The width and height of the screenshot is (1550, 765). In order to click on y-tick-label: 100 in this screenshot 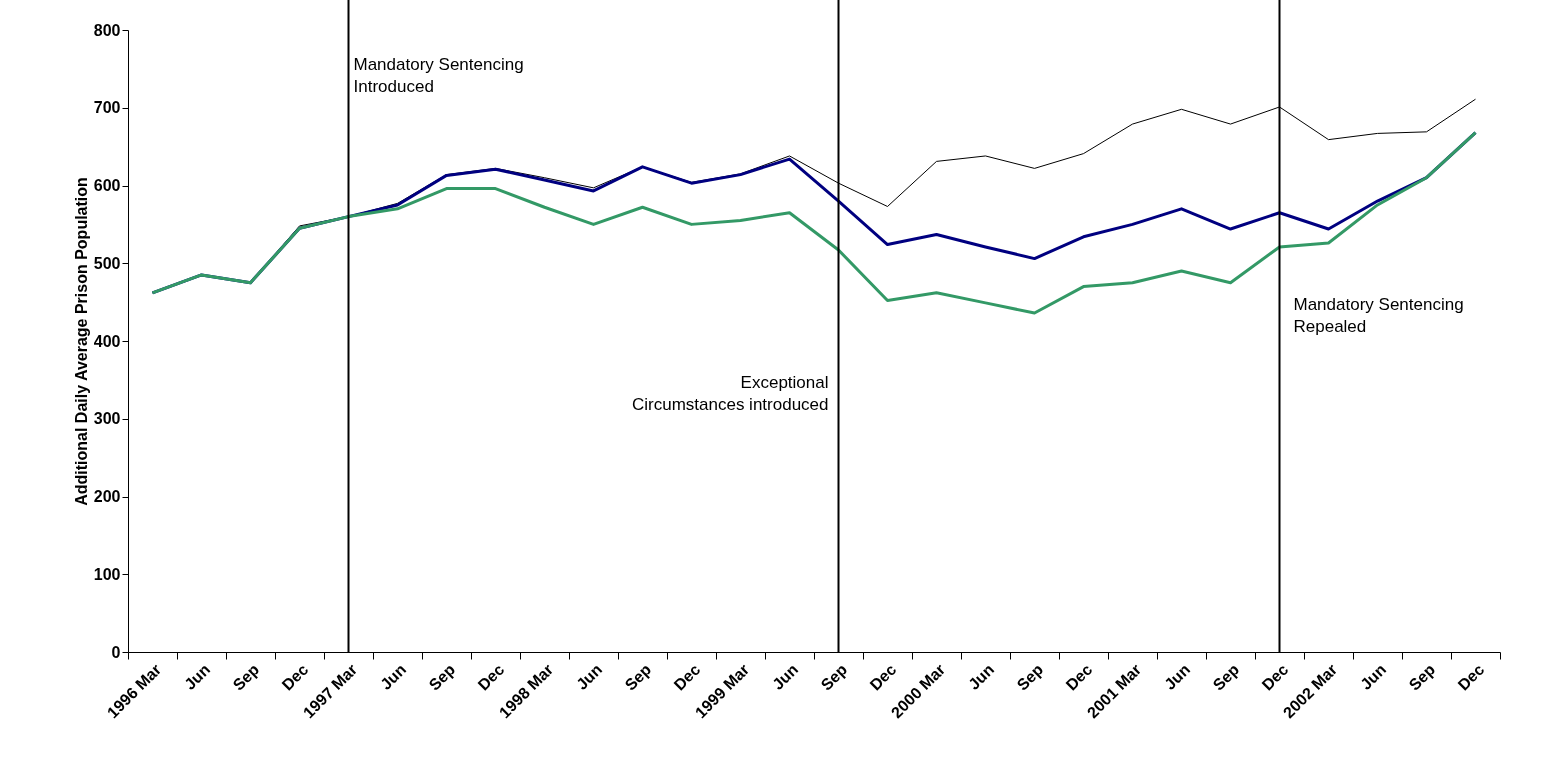, I will do `click(107, 574)`.